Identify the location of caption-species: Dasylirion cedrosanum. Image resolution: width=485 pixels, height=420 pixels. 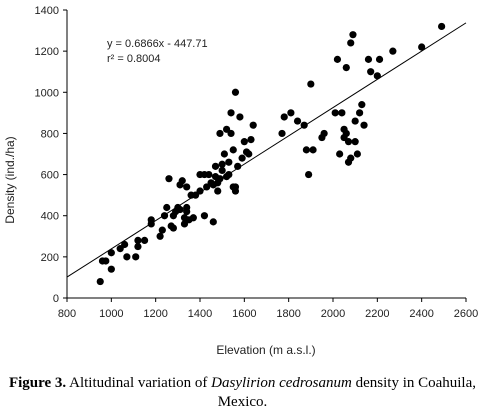
(281, 383).